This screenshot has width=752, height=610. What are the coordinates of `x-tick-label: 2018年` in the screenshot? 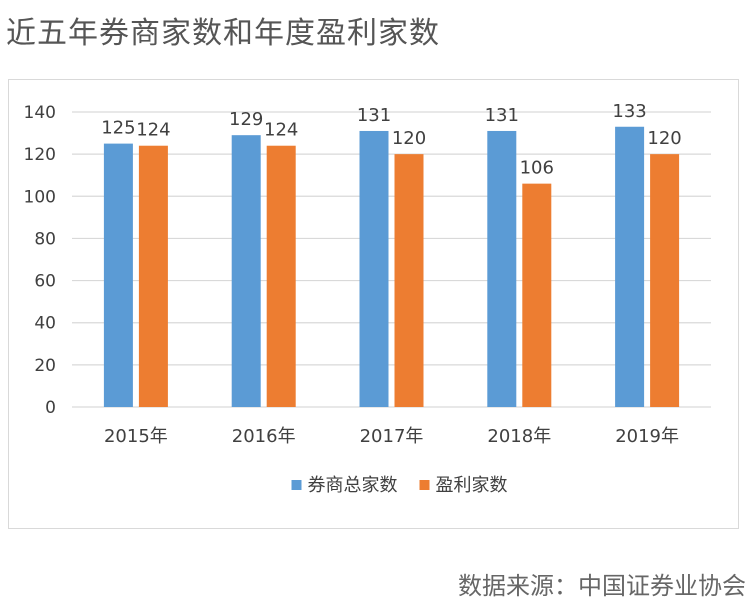 It's located at (519, 436).